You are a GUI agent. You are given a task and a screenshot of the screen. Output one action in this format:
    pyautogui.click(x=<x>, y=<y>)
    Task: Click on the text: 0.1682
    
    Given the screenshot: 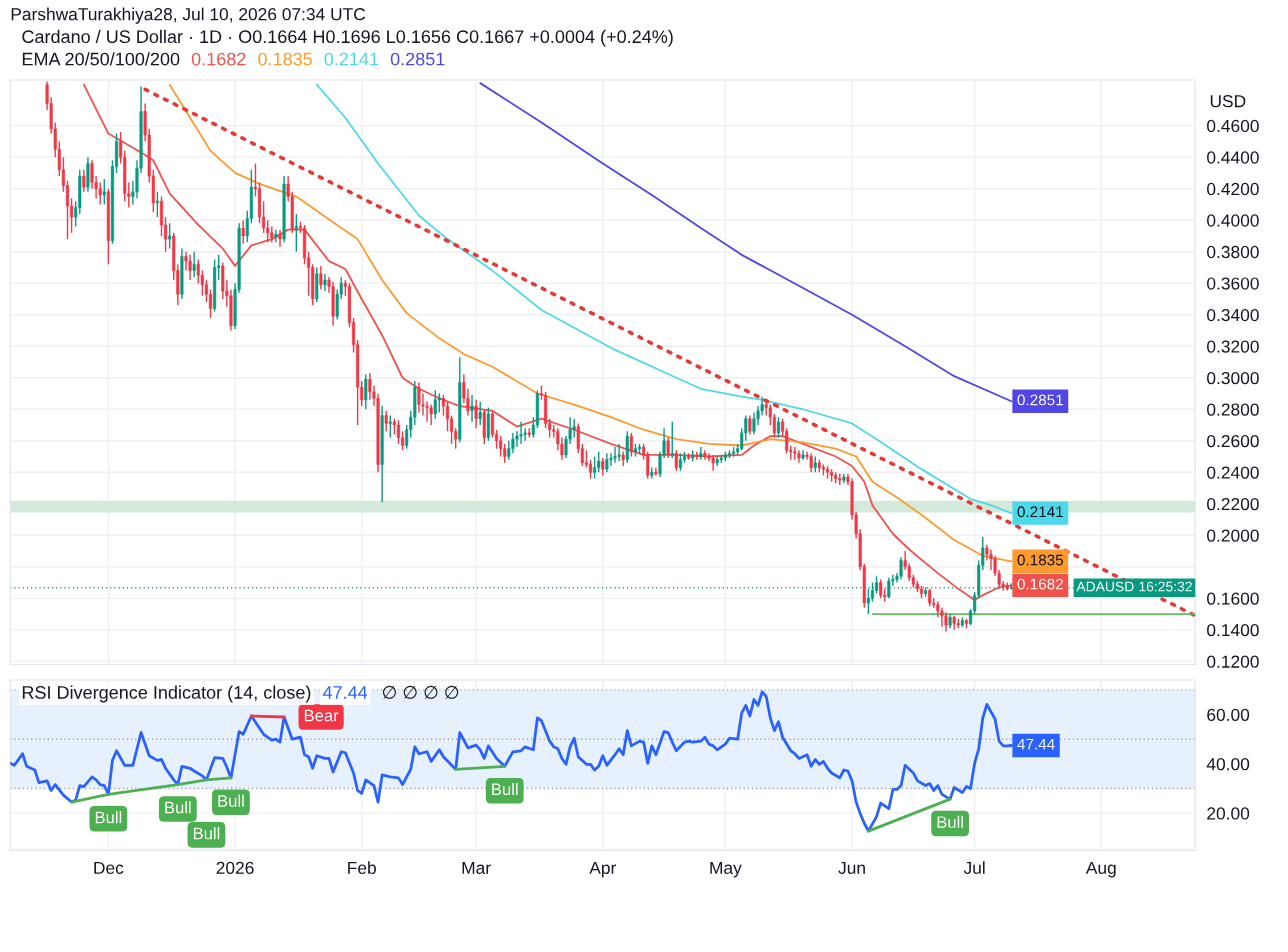 What is the action you would take?
    pyautogui.click(x=218, y=59)
    